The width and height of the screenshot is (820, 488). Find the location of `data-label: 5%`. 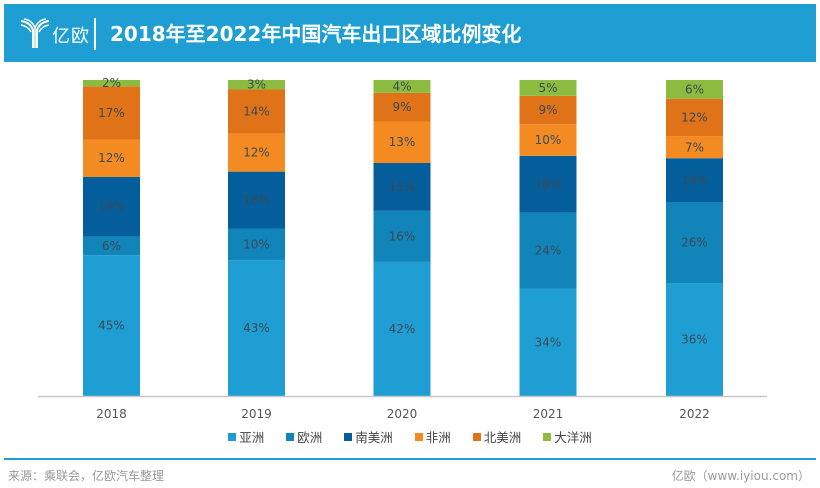

data-label: 5% is located at coordinates (547, 88).